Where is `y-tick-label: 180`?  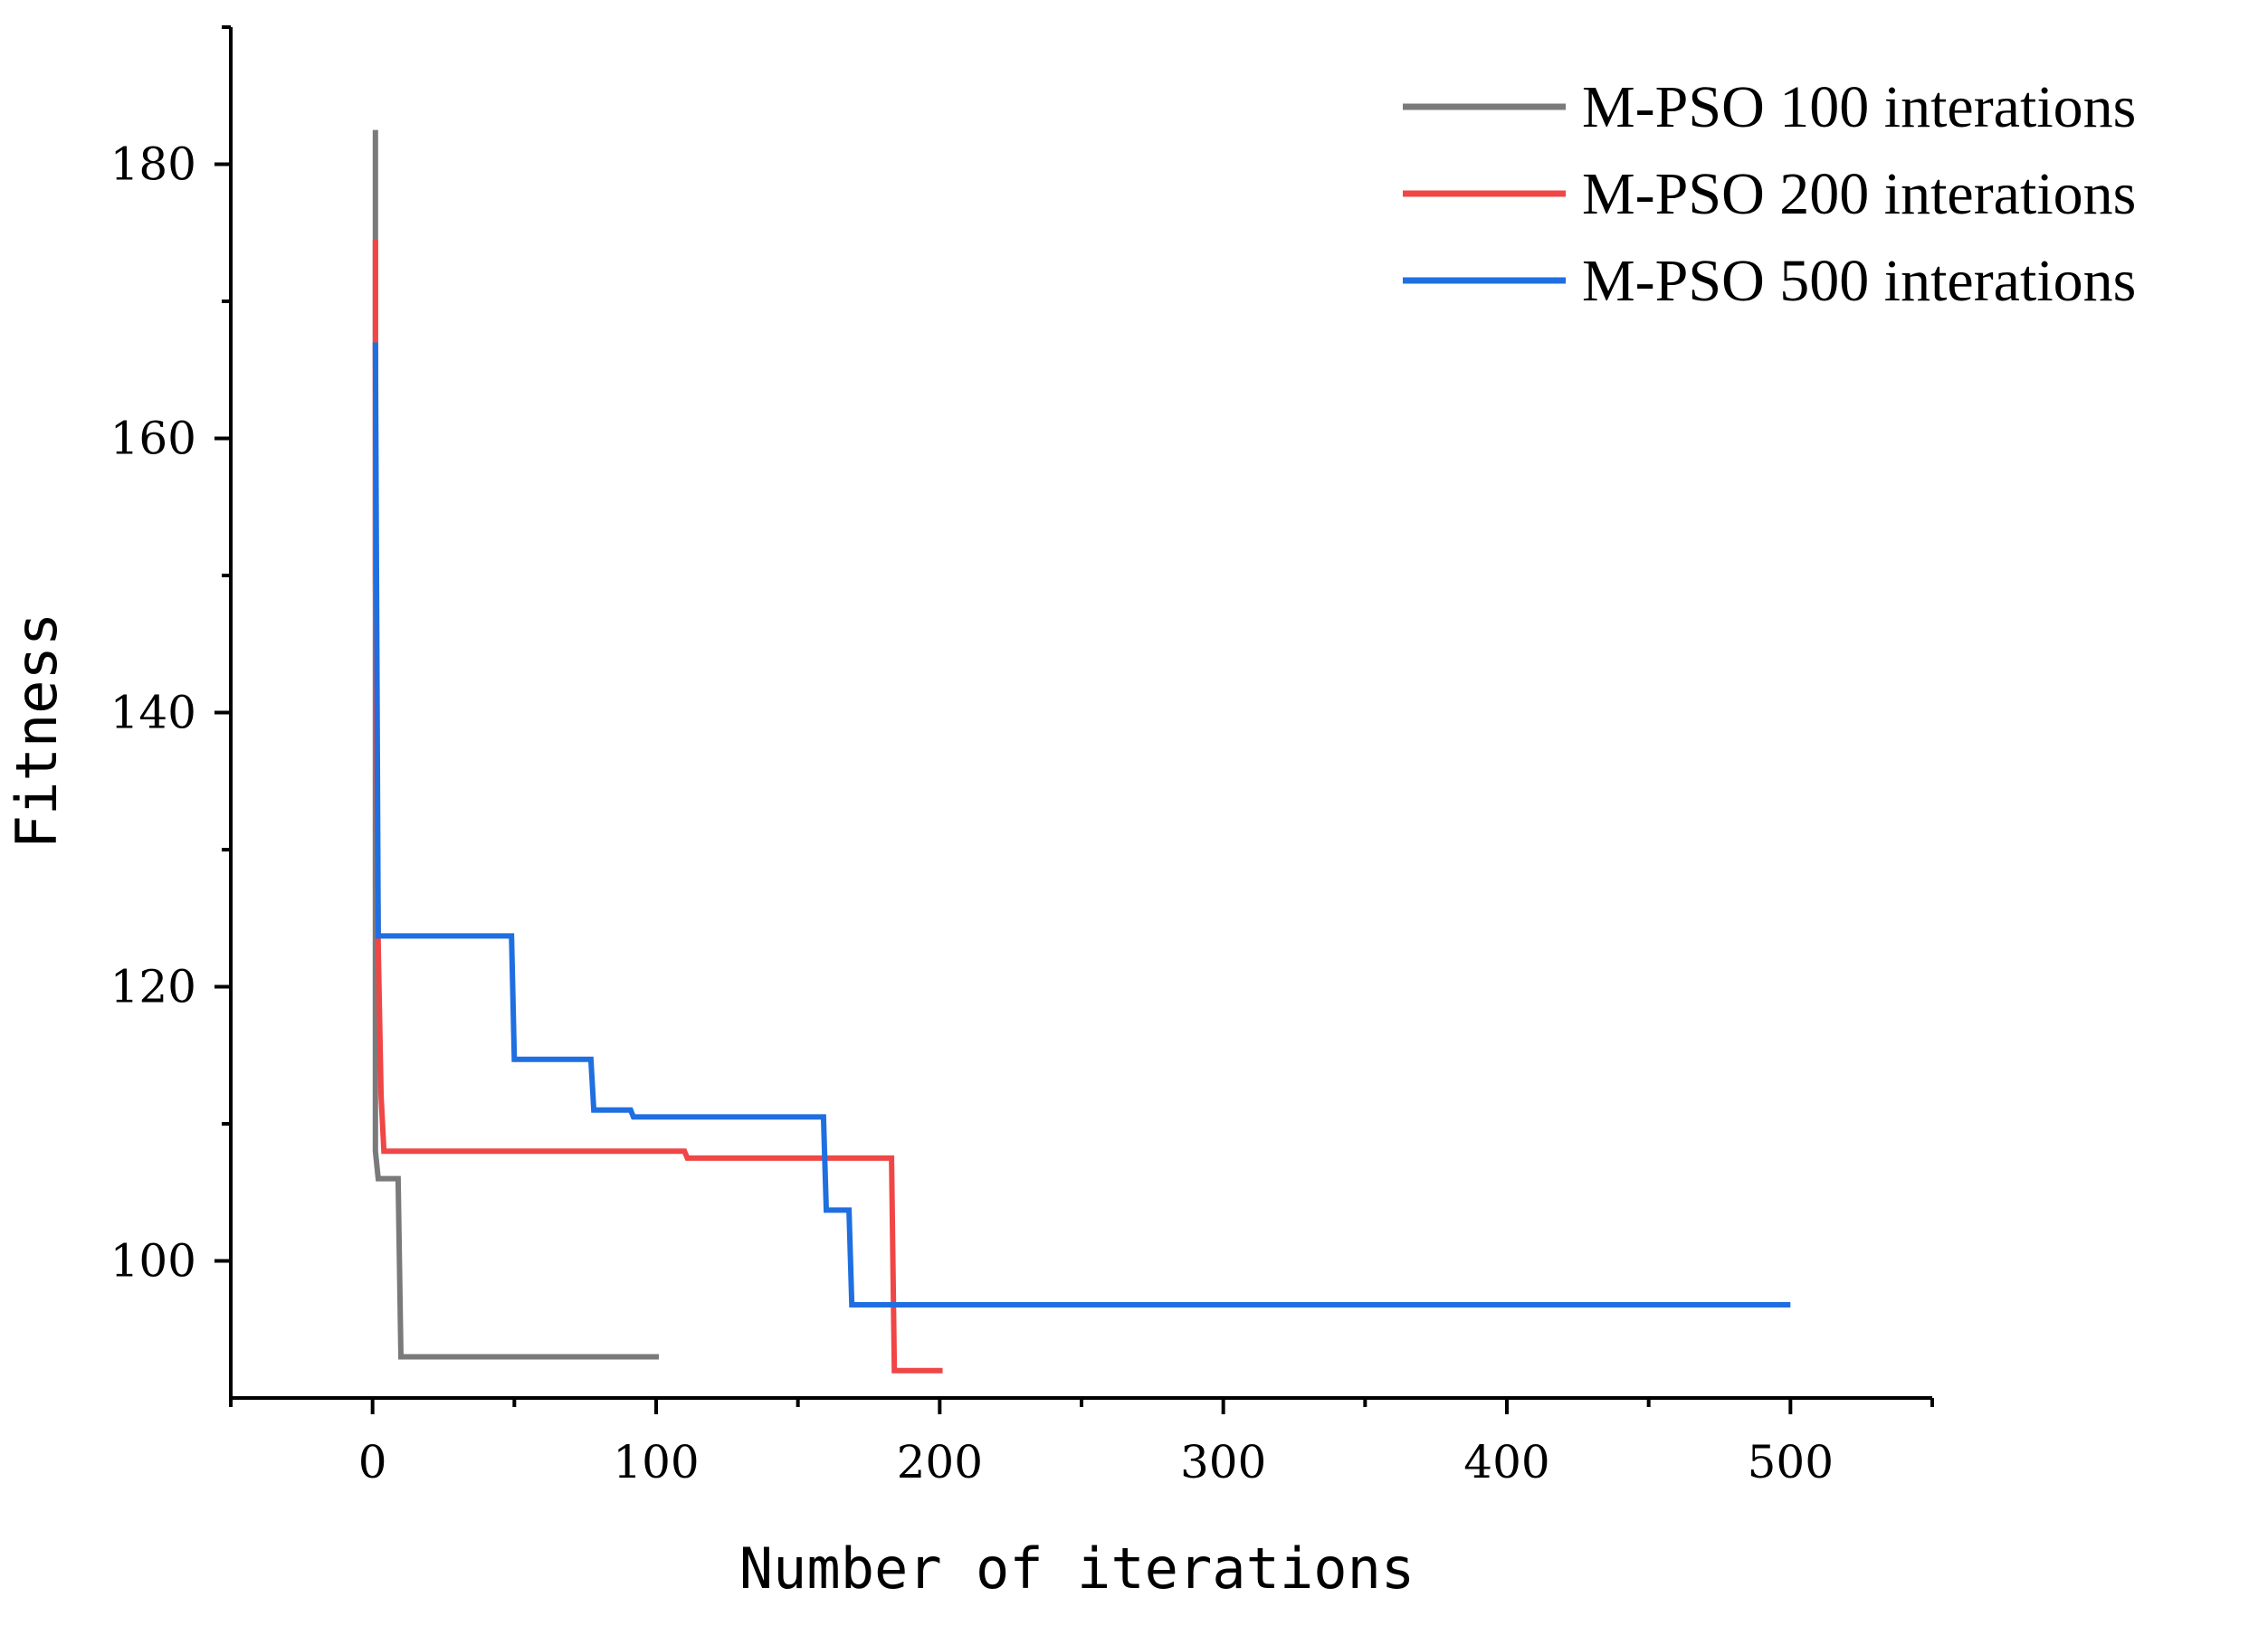 y-tick-label: 180 is located at coordinates (153, 165).